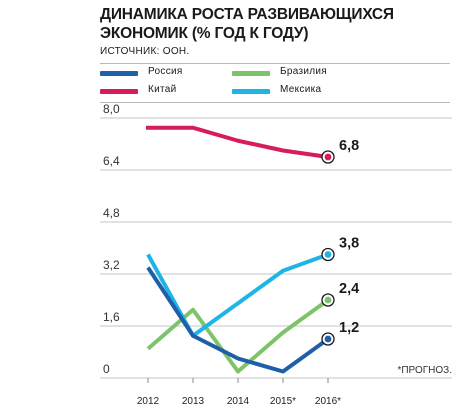 The height and width of the screenshot is (417, 460). What do you see at coordinates (349, 244) in the screenshot?
I see `end-value-label: 3,8` at bounding box center [349, 244].